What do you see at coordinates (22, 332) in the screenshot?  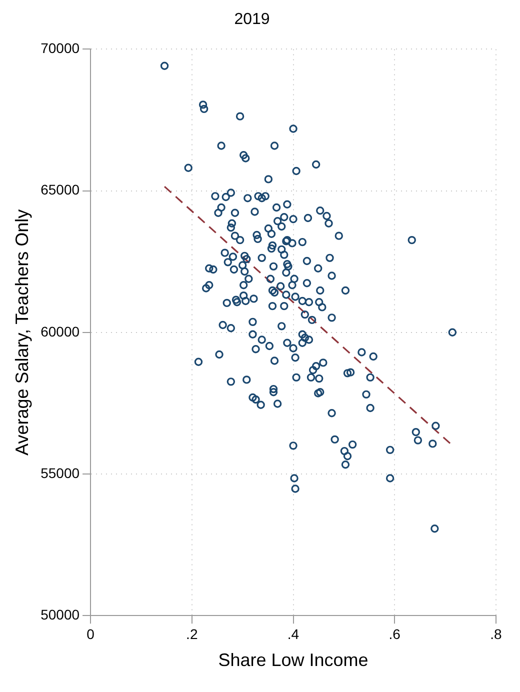 I see `y-axis-title: Average Salary, Teachers Only` at bounding box center [22, 332].